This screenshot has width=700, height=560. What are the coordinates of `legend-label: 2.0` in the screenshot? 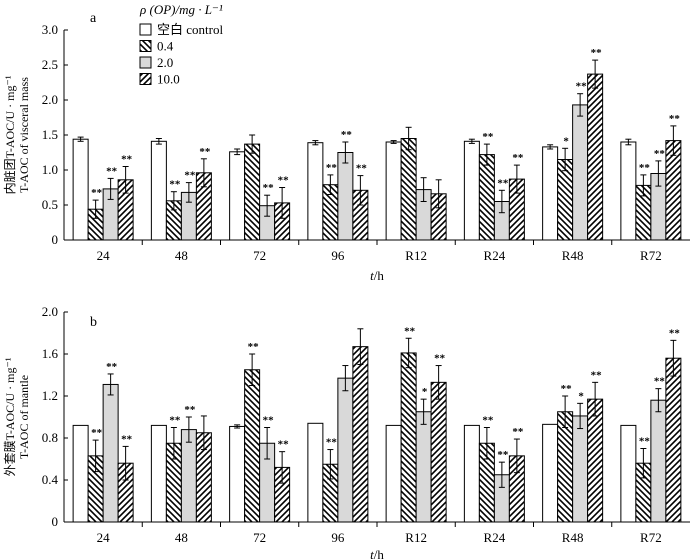 It's located at (165, 62).